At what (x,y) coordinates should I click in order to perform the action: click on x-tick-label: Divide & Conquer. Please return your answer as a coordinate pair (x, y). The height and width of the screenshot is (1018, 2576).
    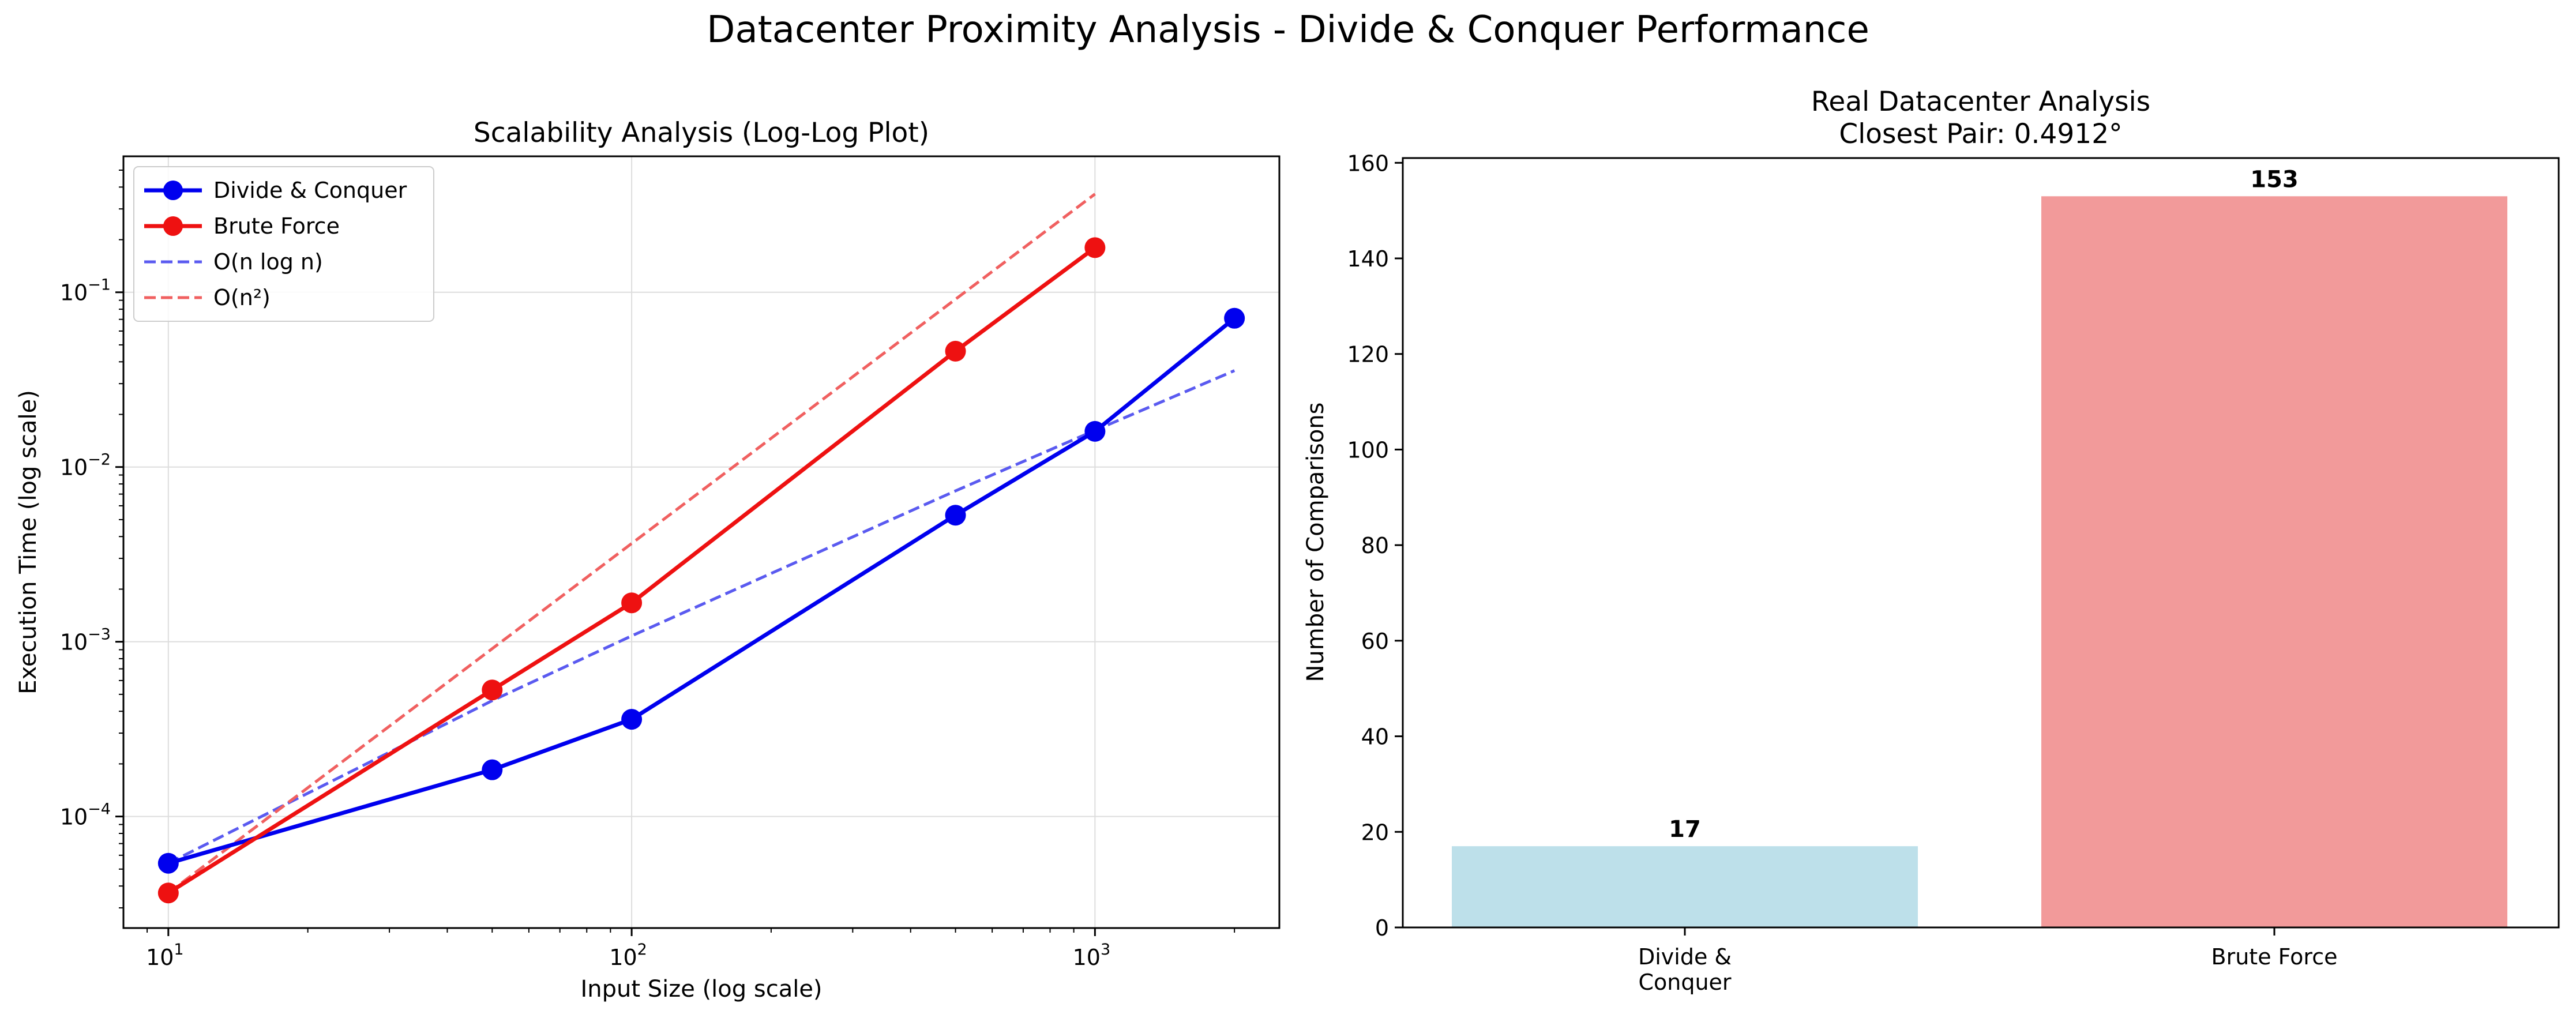
    Looking at the image, I should click on (1685, 969).